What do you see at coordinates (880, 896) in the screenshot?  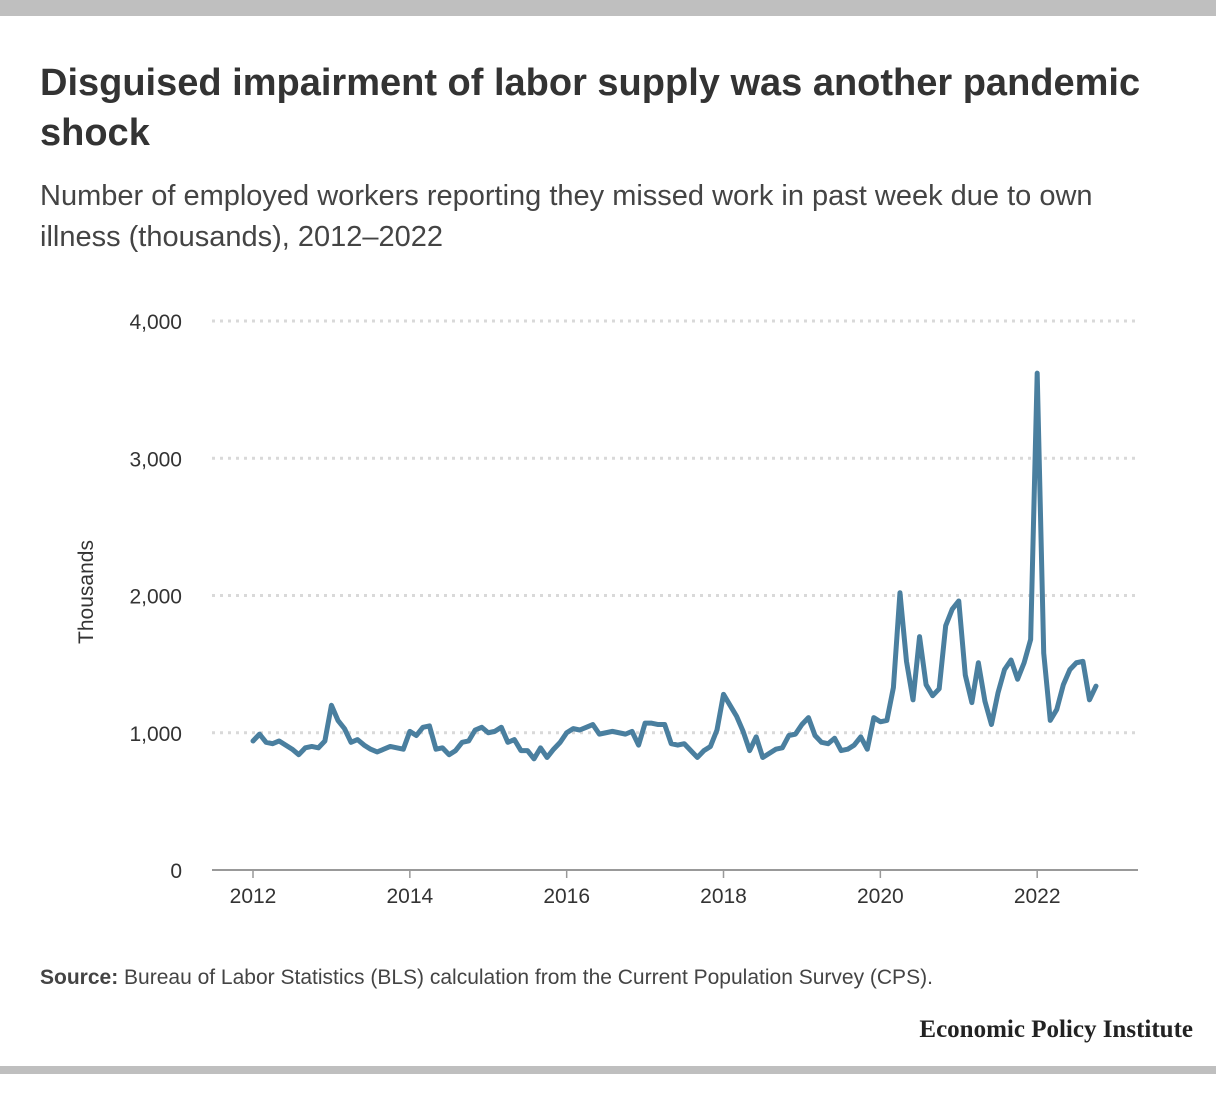 I see `x-tick-label: 2020` at bounding box center [880, 896].